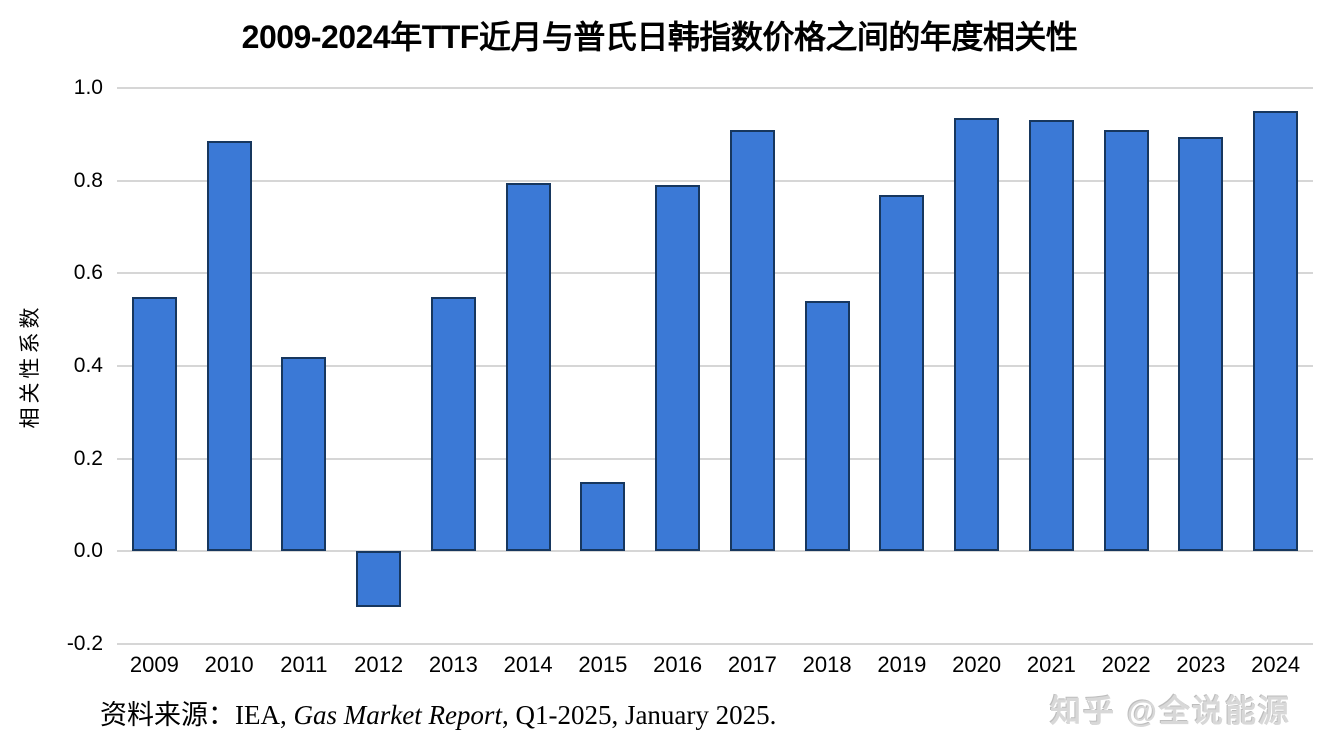  Describe the element at coordinates (902, 373) in the screenshot. I see `bar-2019` at that location.